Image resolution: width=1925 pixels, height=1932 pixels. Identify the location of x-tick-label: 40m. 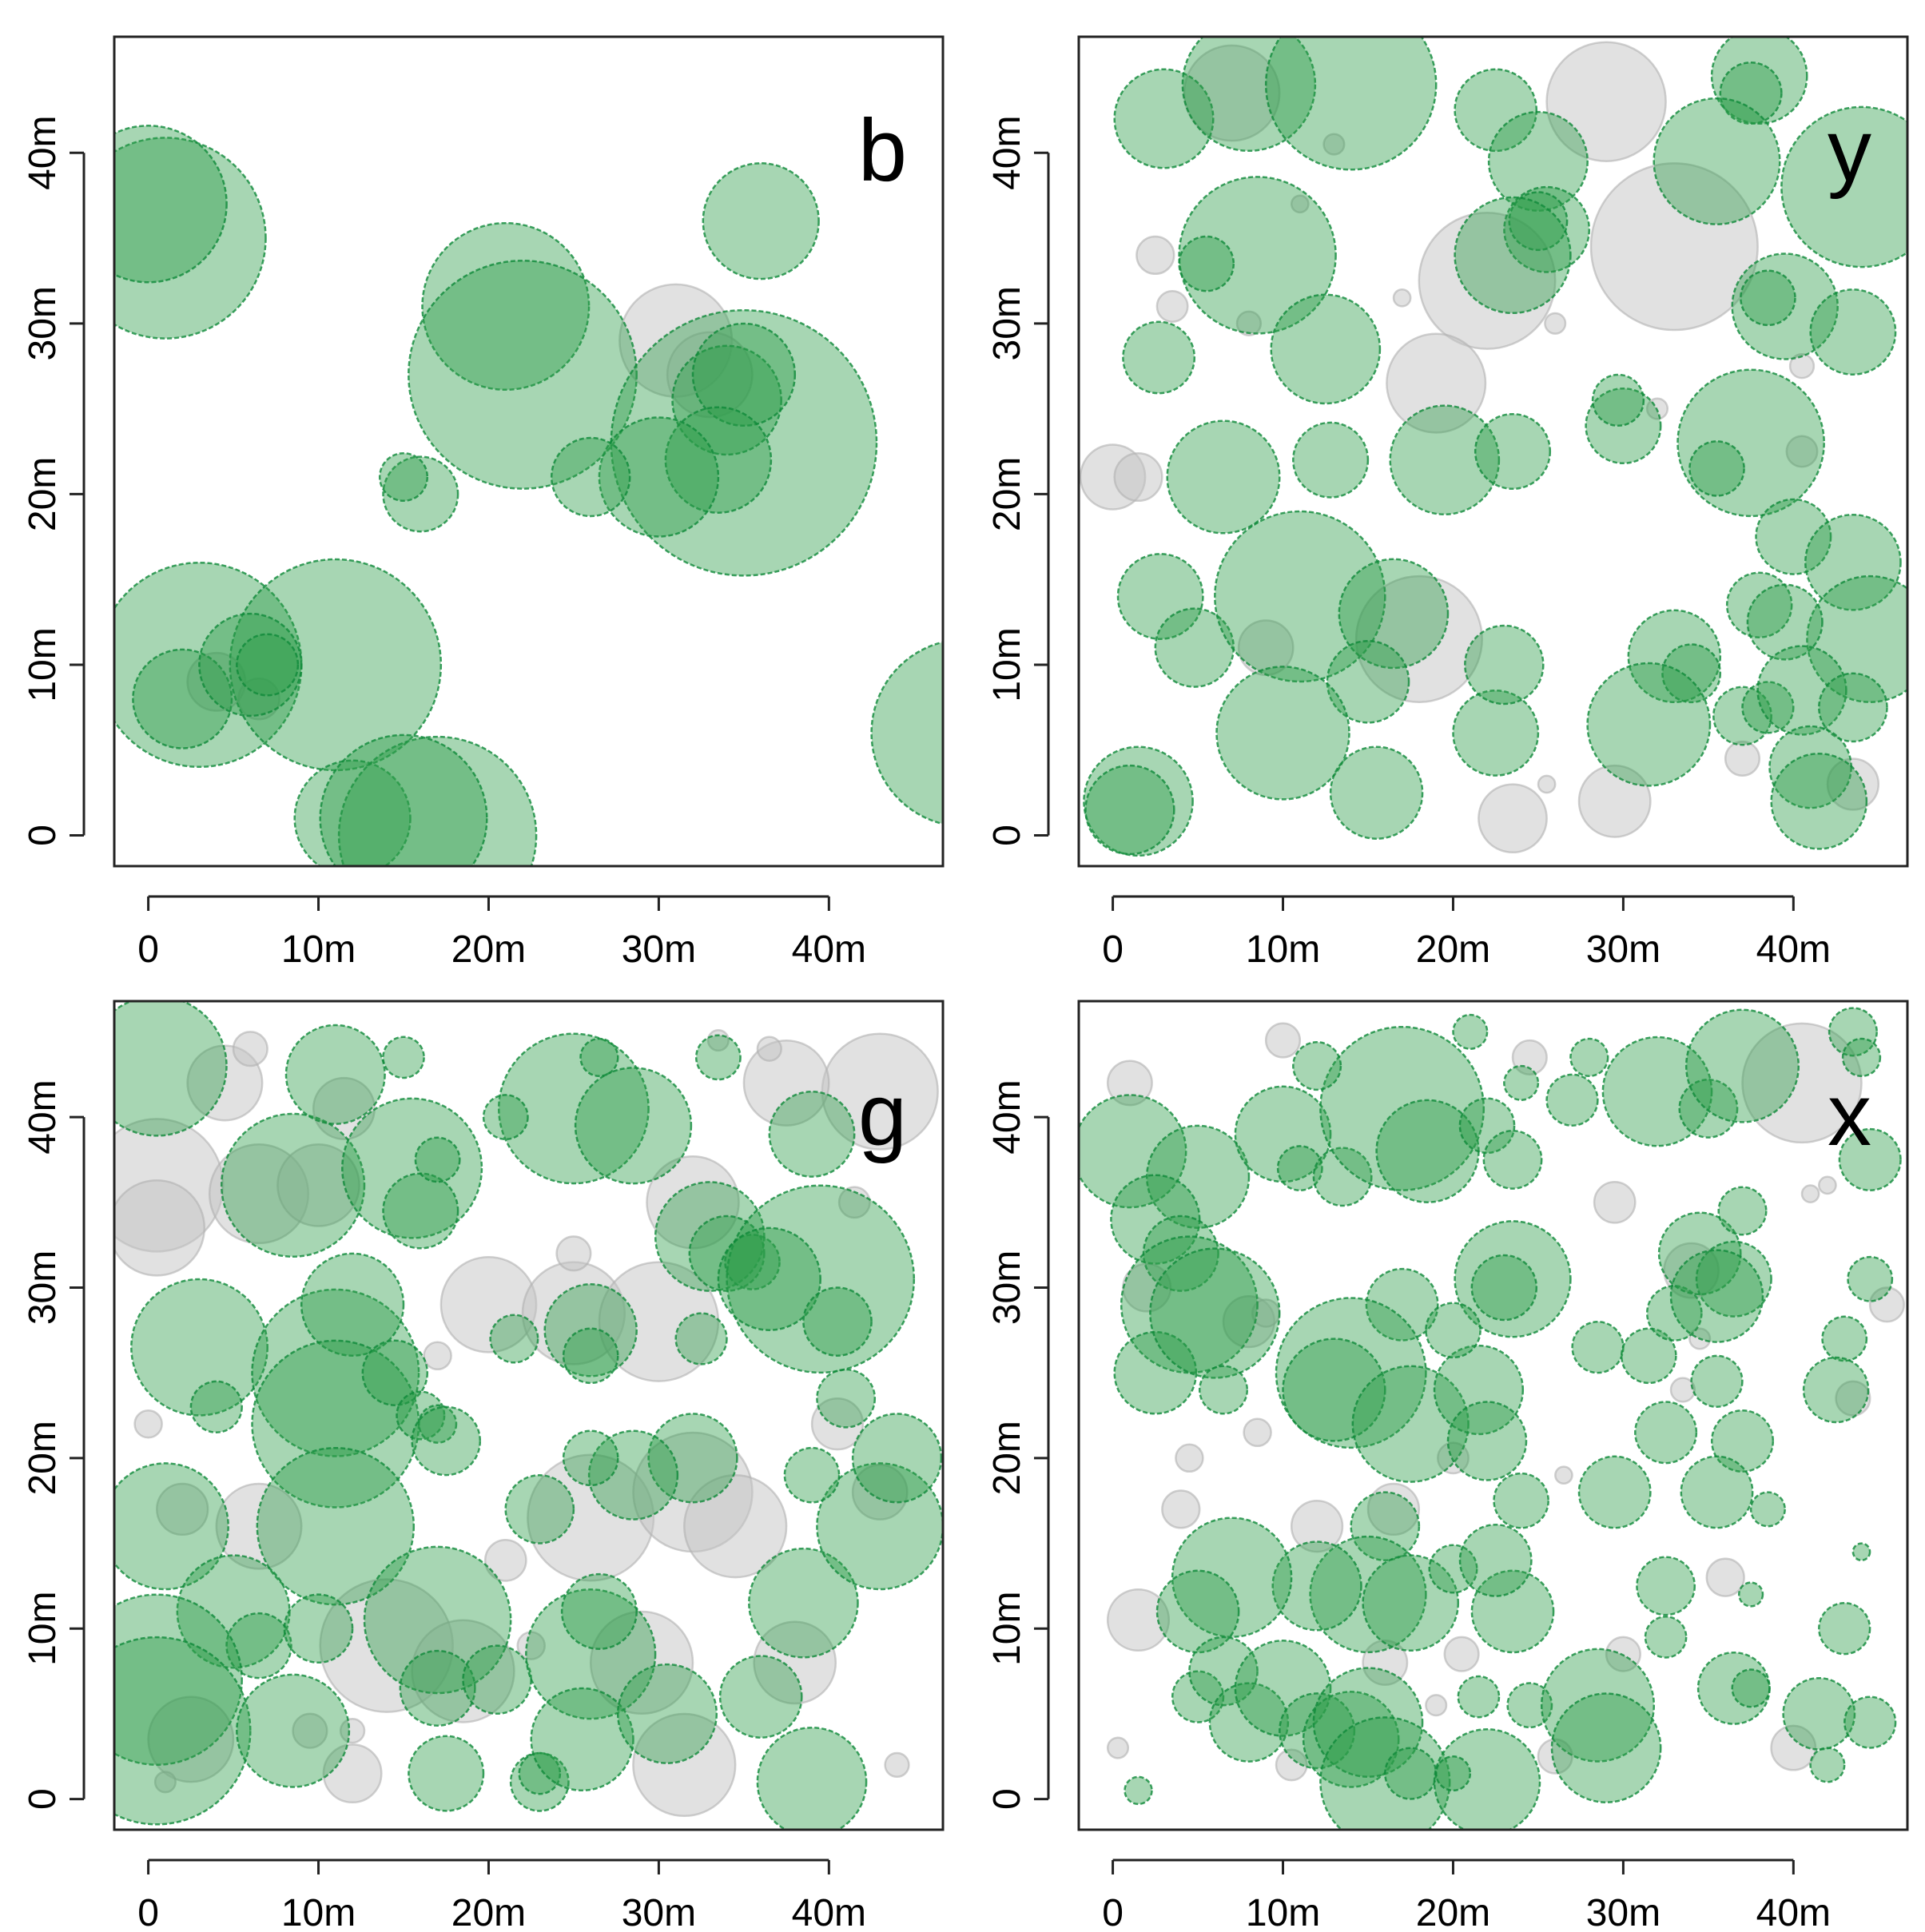
(1793, 949).